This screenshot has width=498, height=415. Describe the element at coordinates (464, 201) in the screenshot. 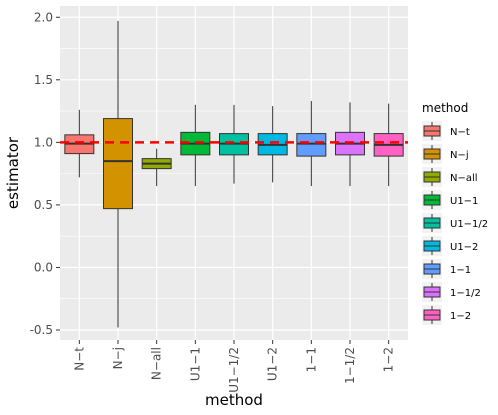

I see `legend-label: U1−1` at that location.